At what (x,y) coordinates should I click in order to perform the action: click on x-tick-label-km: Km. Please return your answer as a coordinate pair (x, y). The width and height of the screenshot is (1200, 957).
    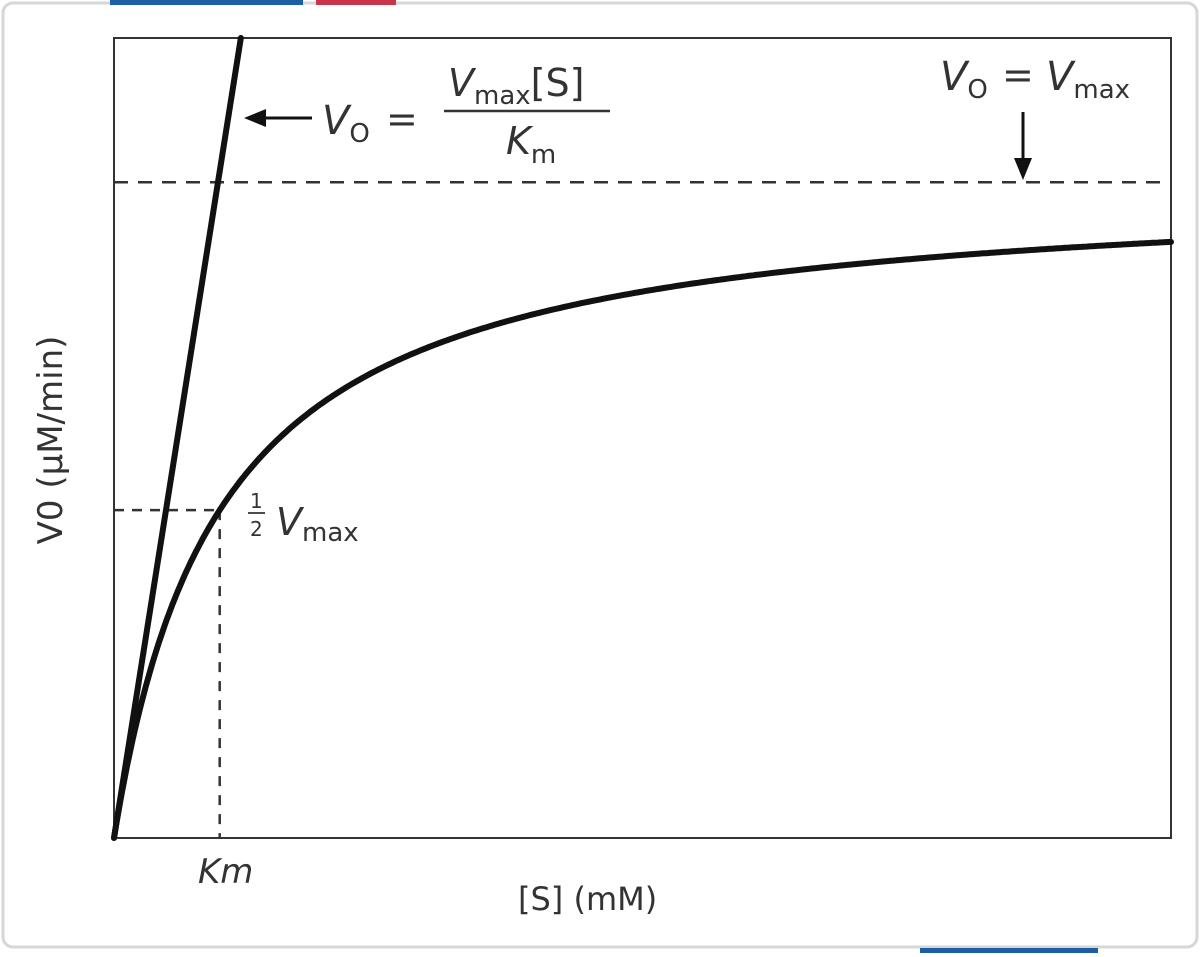
    Looking at the image, I should click on (225, 872).